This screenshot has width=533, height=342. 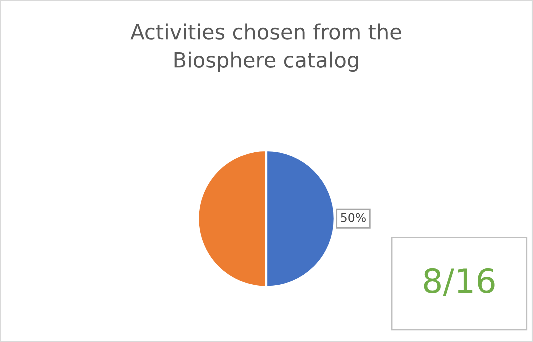 What do you see at coordinates (266, 48) in the screenshot?
I see `chart-title: Activities chosen from the Biosphere catalog` at bounding box center [266, 48].